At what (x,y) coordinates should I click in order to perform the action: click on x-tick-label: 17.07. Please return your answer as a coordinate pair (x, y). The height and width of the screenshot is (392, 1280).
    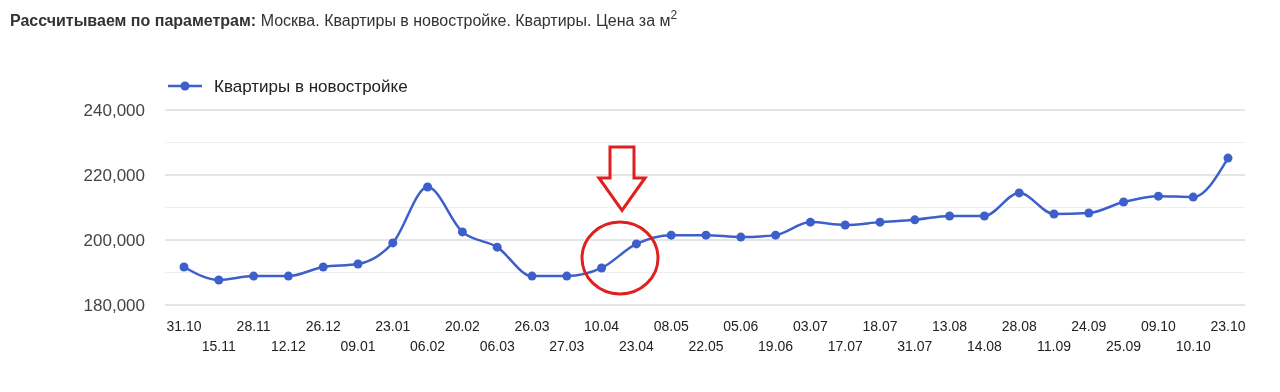
    Looking at the image, I should click on (845, 346).